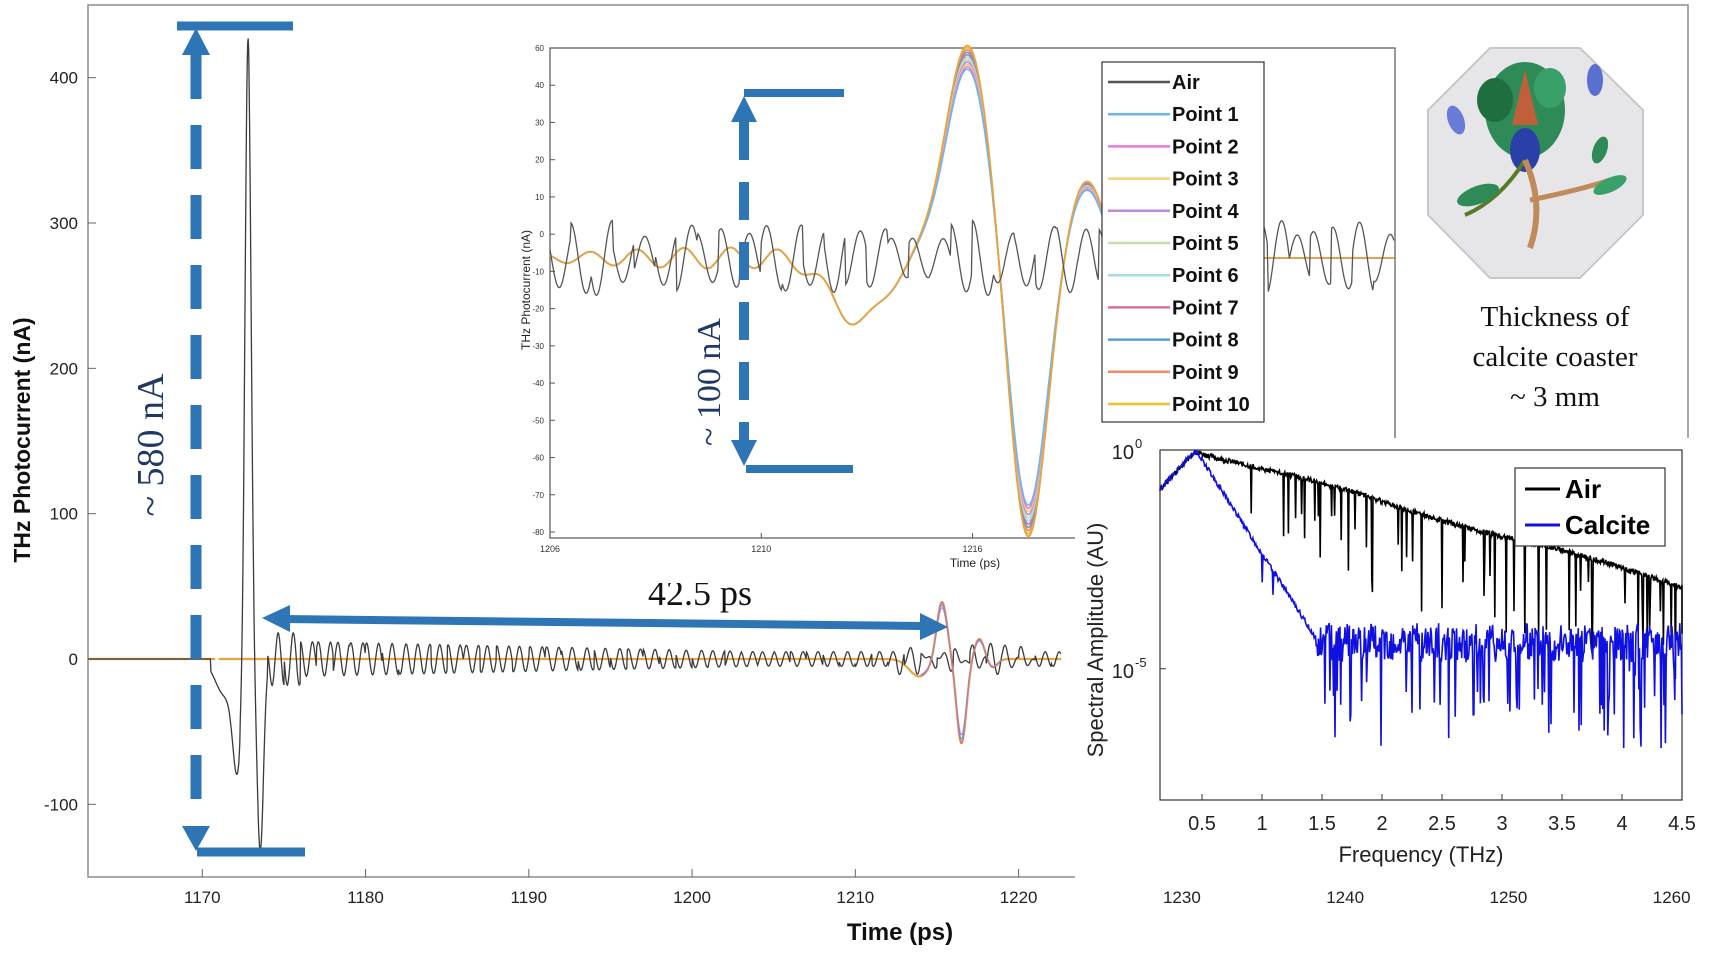  What do you see at coordinates (73, 659) in the screenshot?
I see `main-y-tick-label: 0` at bounding box center [73, 659].